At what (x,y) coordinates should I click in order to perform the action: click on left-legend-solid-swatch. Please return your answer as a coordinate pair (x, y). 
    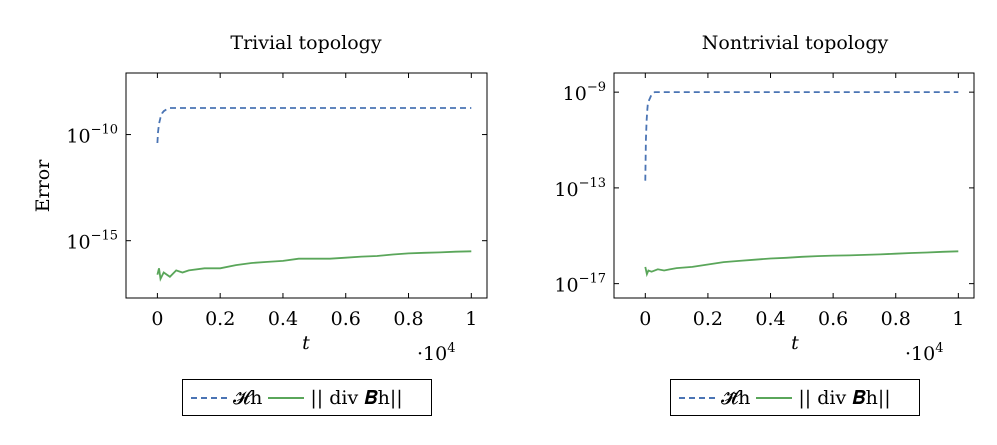
    Looking at the image, I should click on (286, 397).